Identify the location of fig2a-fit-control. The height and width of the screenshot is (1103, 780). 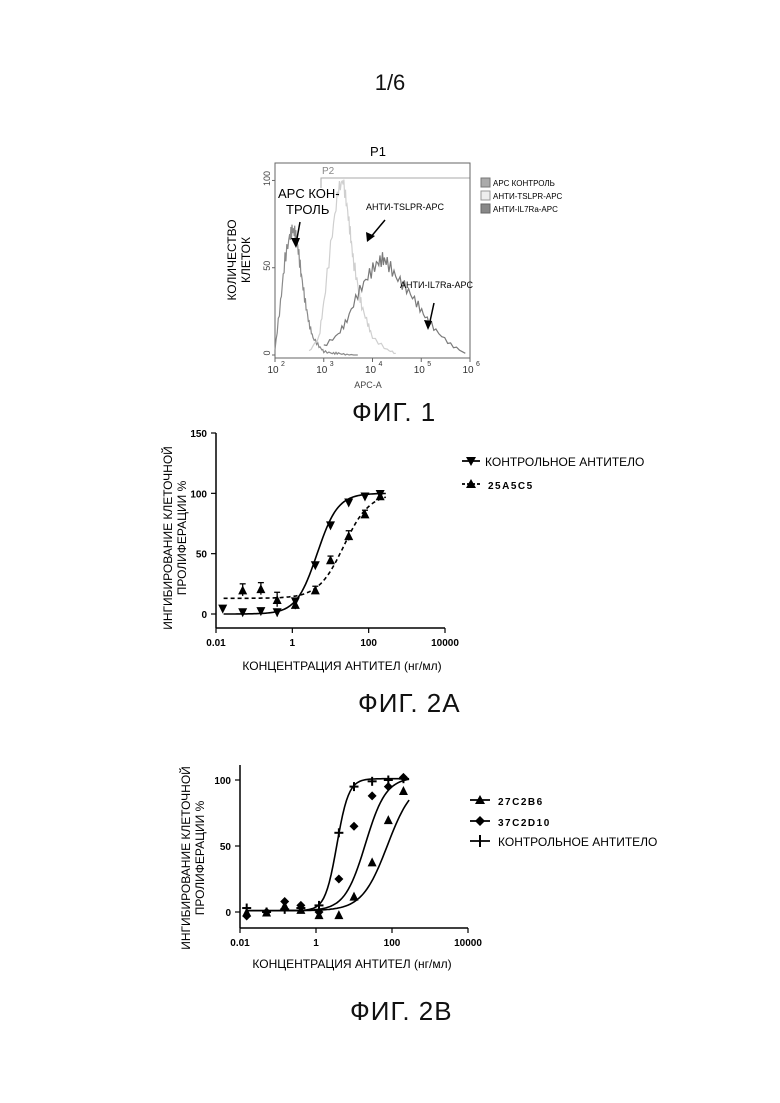
(305, 554).